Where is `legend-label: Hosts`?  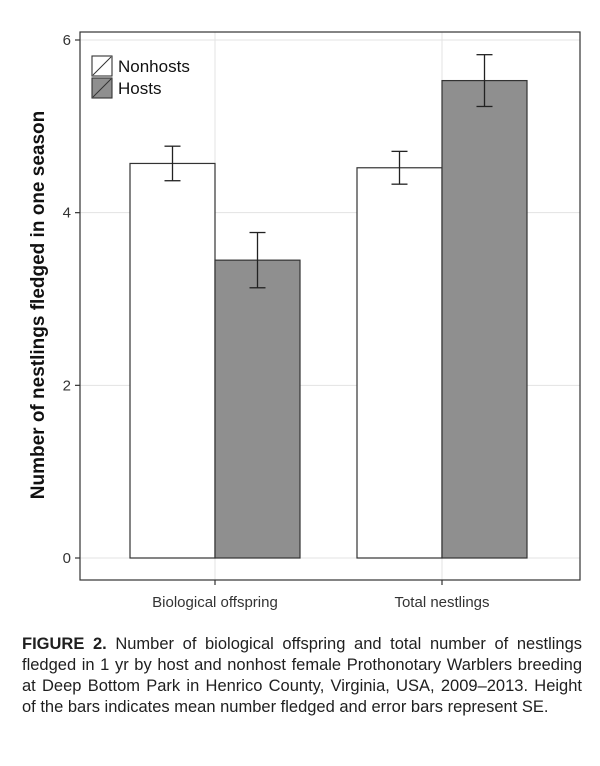 legend-label: Hosts is located at coordinates (139, 88).